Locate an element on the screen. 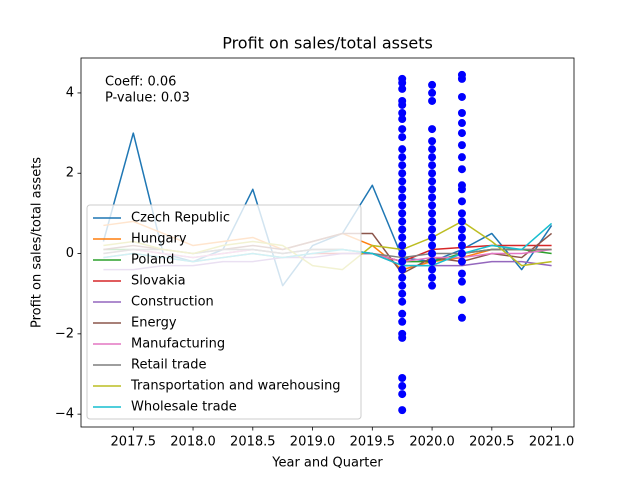 The height and width of the screenshot is (480, 640). y-tick-label: 4 is located at coordinates (70, 92).